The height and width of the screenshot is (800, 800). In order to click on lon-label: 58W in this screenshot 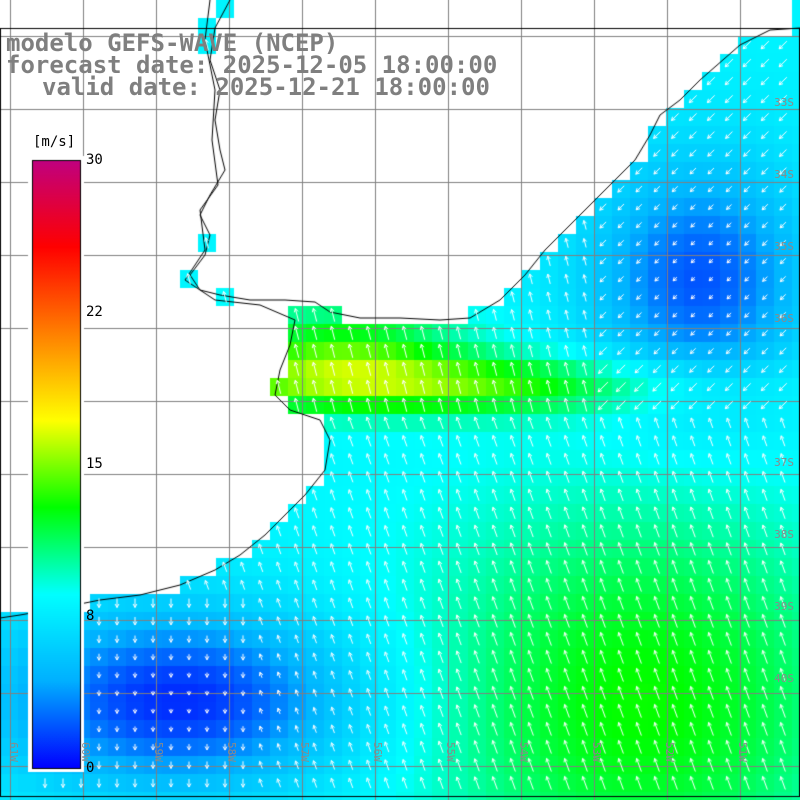, I will do `click(231, 752)`.